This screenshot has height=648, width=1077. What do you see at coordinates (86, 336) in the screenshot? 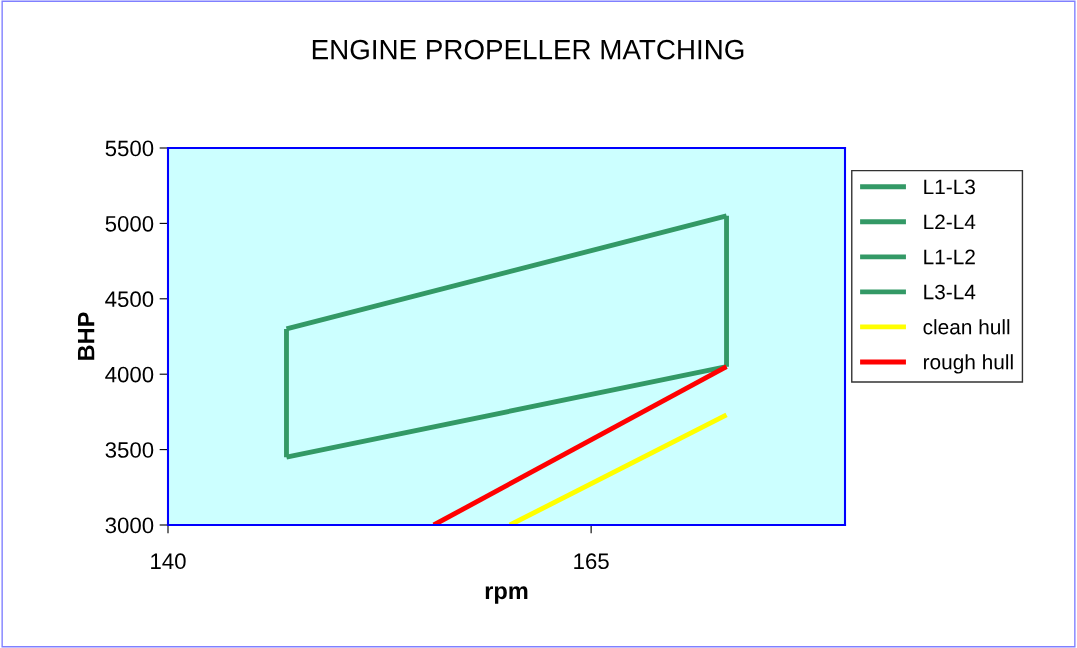
I see `y-axis-title: BHP` at bounding box center [86, 336].